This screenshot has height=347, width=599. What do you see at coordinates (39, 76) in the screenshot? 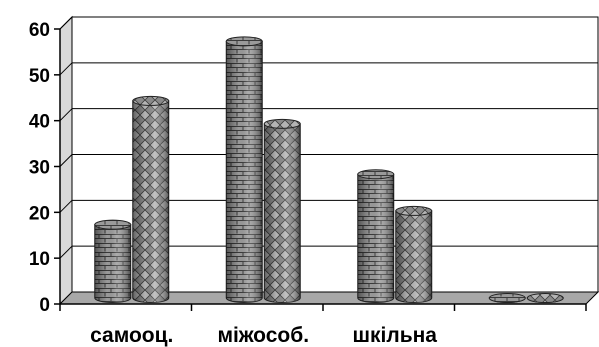
I see `y-tick-label: 50` at bounding box center [39, 76].